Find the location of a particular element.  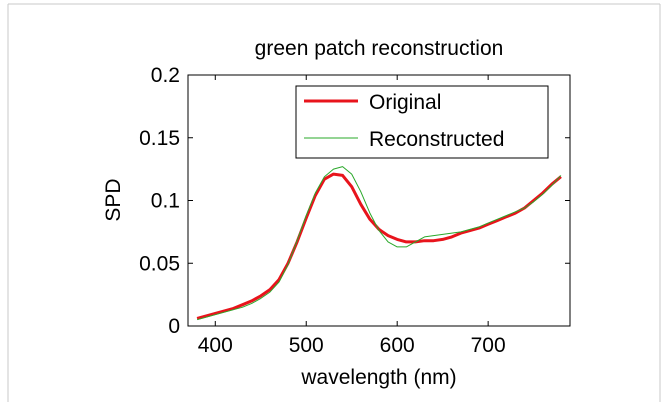

x-axis-title: wavelength (nm) is located at coordinates (378, 377).